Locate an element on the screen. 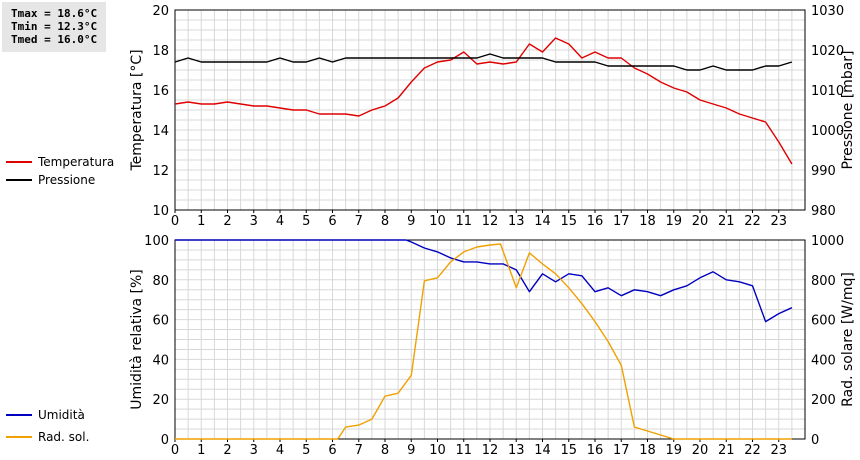  y-tick-label: 40 is located at coordinates (160, 360).